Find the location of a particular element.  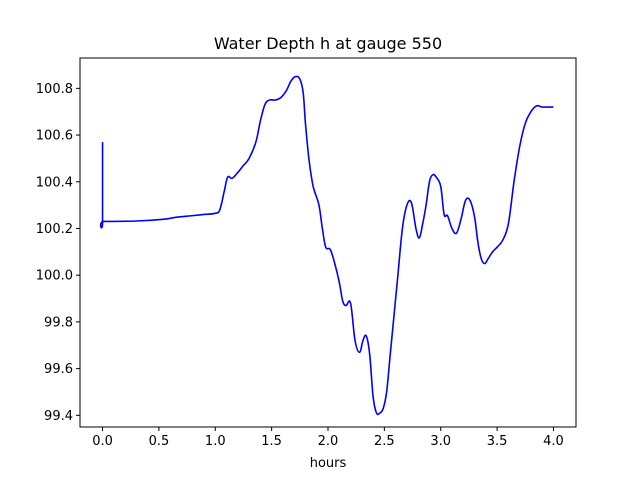

x-tick-label: 3.5 is located at coordinates (497, 441).